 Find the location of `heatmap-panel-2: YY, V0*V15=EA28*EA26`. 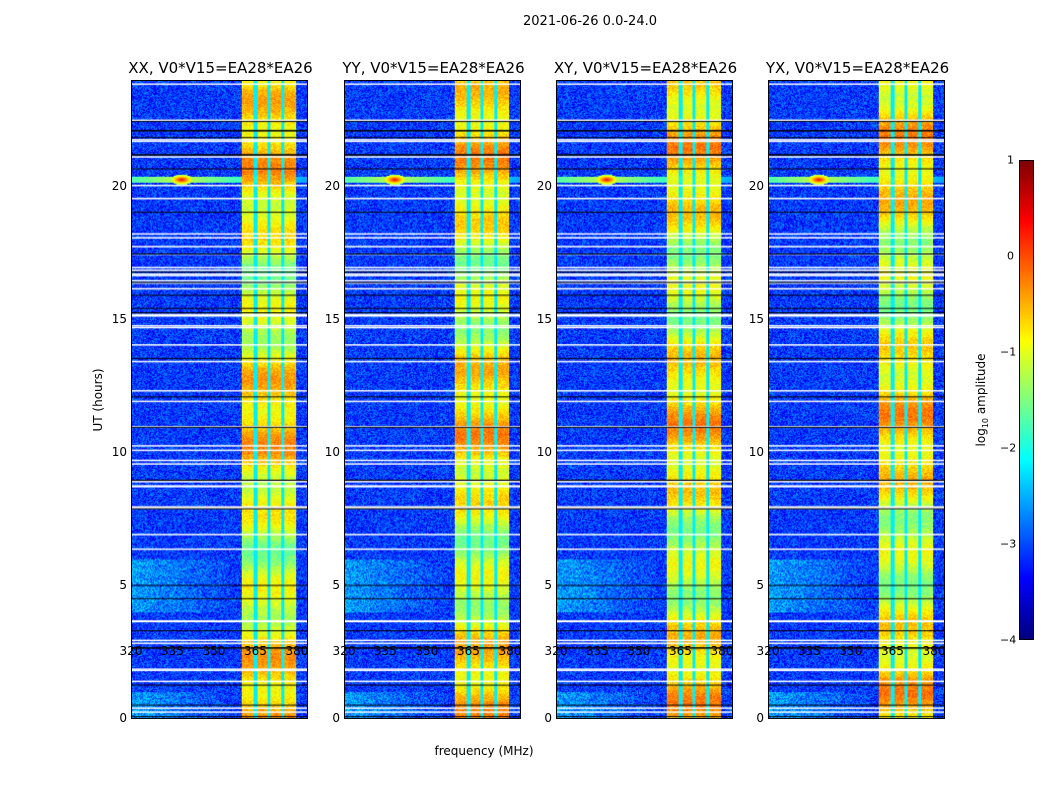

heatmap-panel-2: YY, V0*V15=EA28*EA26 is located at coordinates (433, 389).